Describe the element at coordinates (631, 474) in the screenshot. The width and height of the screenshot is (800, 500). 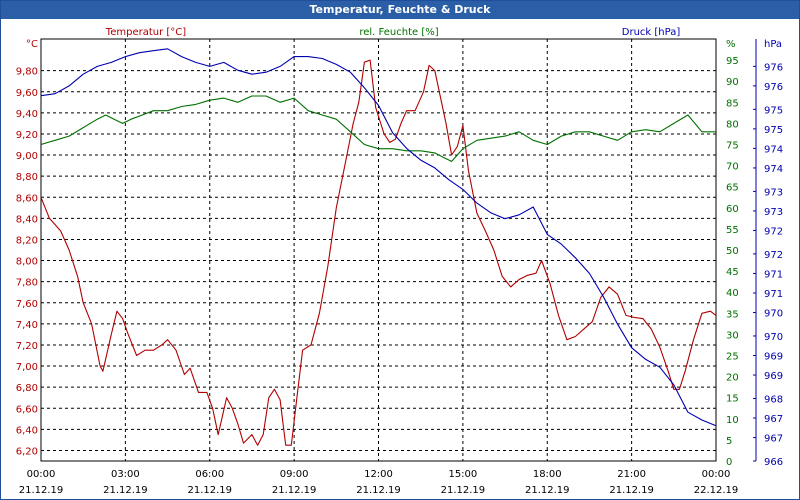
I see `x-tick-time: 21:00` at that location.